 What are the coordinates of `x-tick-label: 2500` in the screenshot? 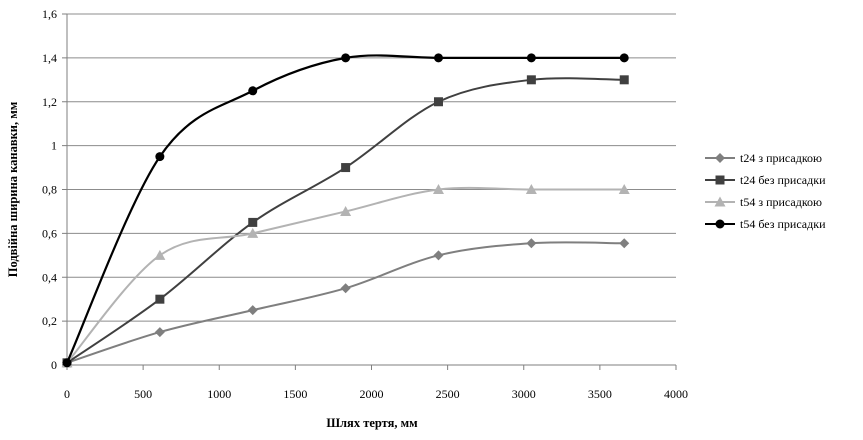 It's located at (448, 394).